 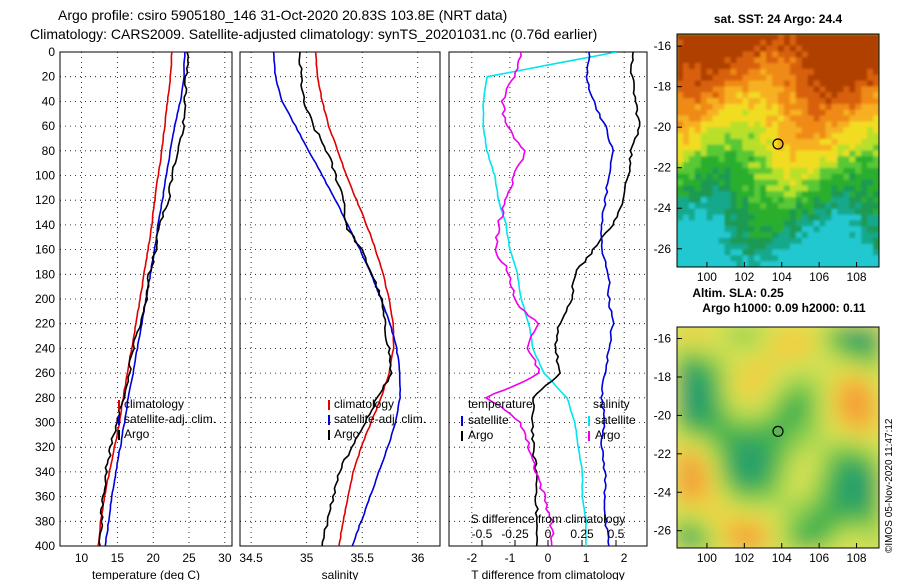 I want to click on y-tick-label: 380, so click(x=45, y=521).